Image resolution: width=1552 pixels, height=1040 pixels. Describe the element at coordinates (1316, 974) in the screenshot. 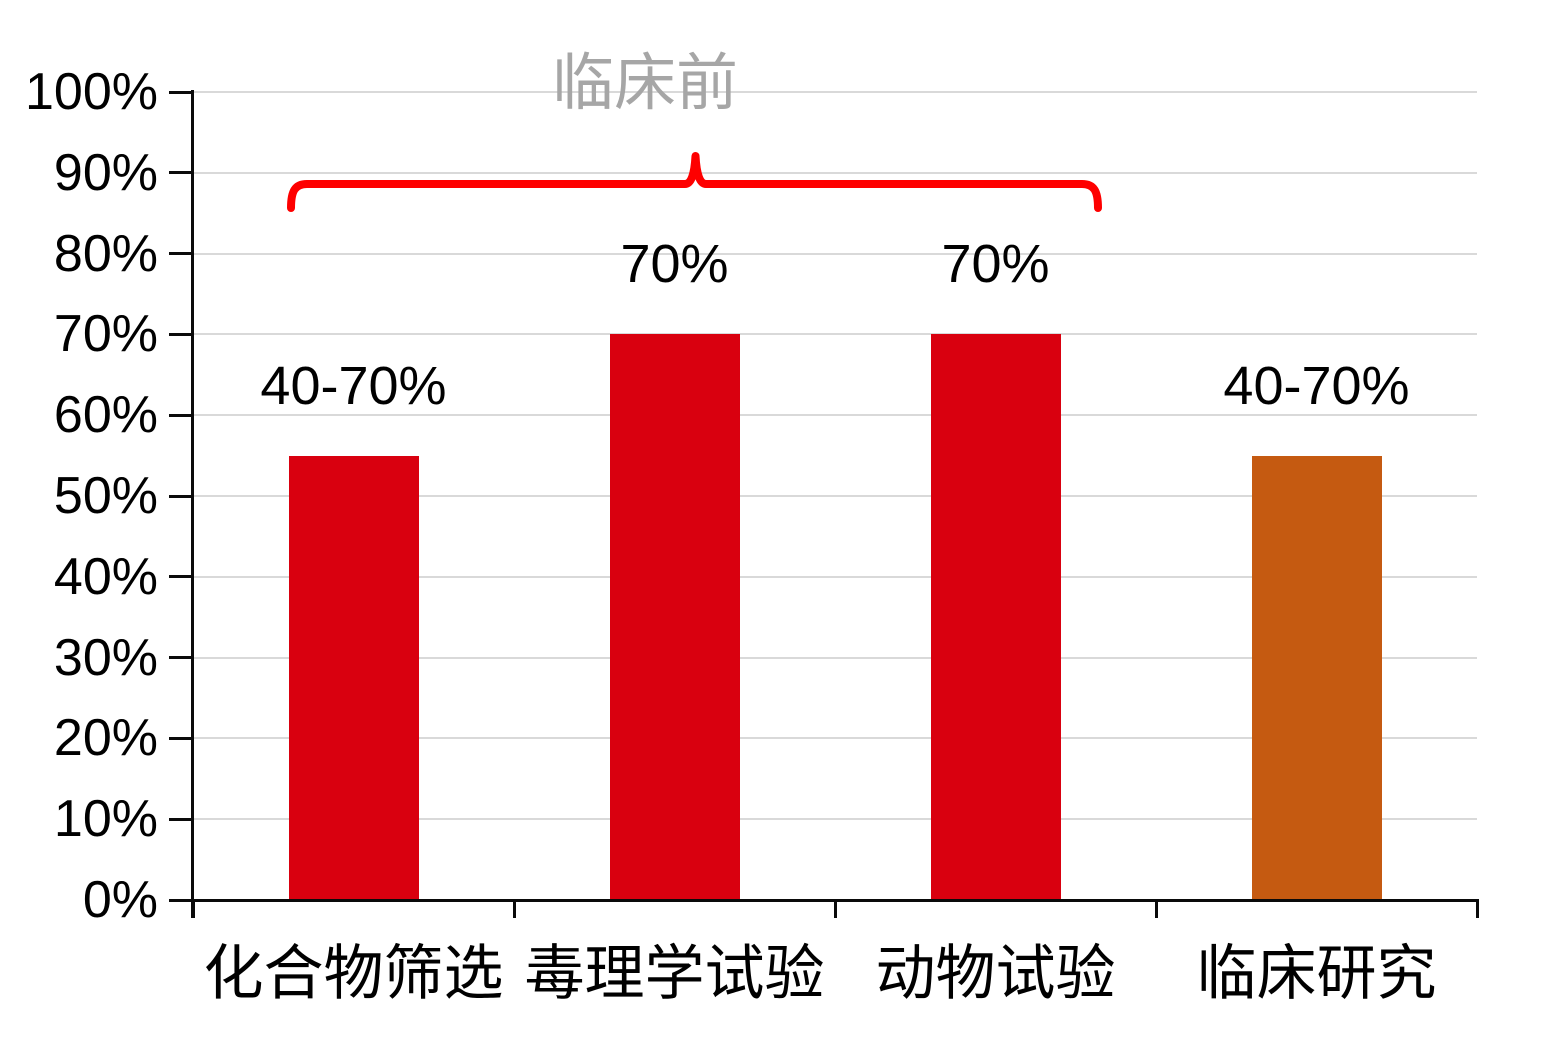

I see `x-axis-category-label: 临床研究` at that location.